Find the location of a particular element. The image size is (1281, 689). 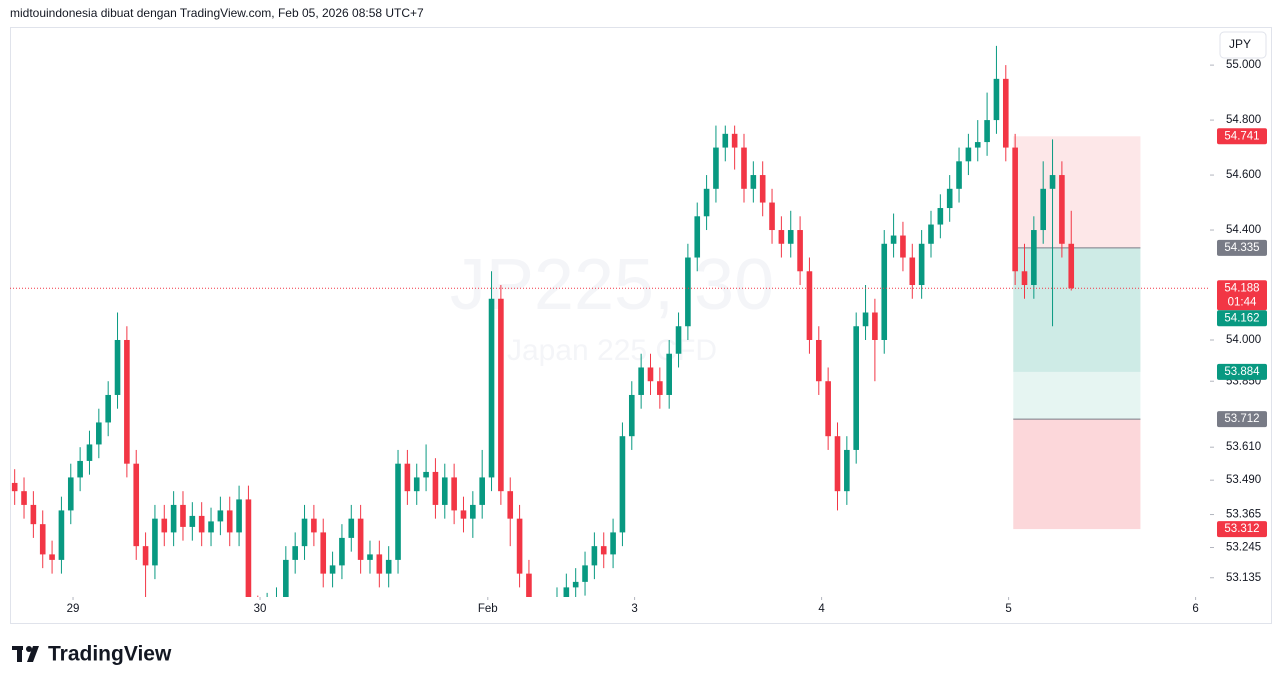

y-tick-label: 53.135 is located at coordinates (1243, 578).